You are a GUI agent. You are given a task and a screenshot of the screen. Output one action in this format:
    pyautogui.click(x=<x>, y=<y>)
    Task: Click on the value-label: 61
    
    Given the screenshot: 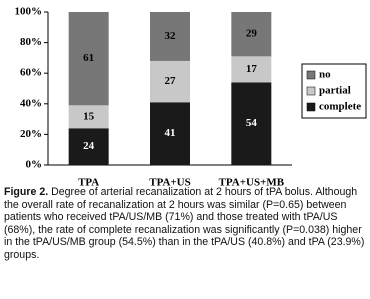 What is the action you would take?
    pyautogui.click(x=88, y=58)
    